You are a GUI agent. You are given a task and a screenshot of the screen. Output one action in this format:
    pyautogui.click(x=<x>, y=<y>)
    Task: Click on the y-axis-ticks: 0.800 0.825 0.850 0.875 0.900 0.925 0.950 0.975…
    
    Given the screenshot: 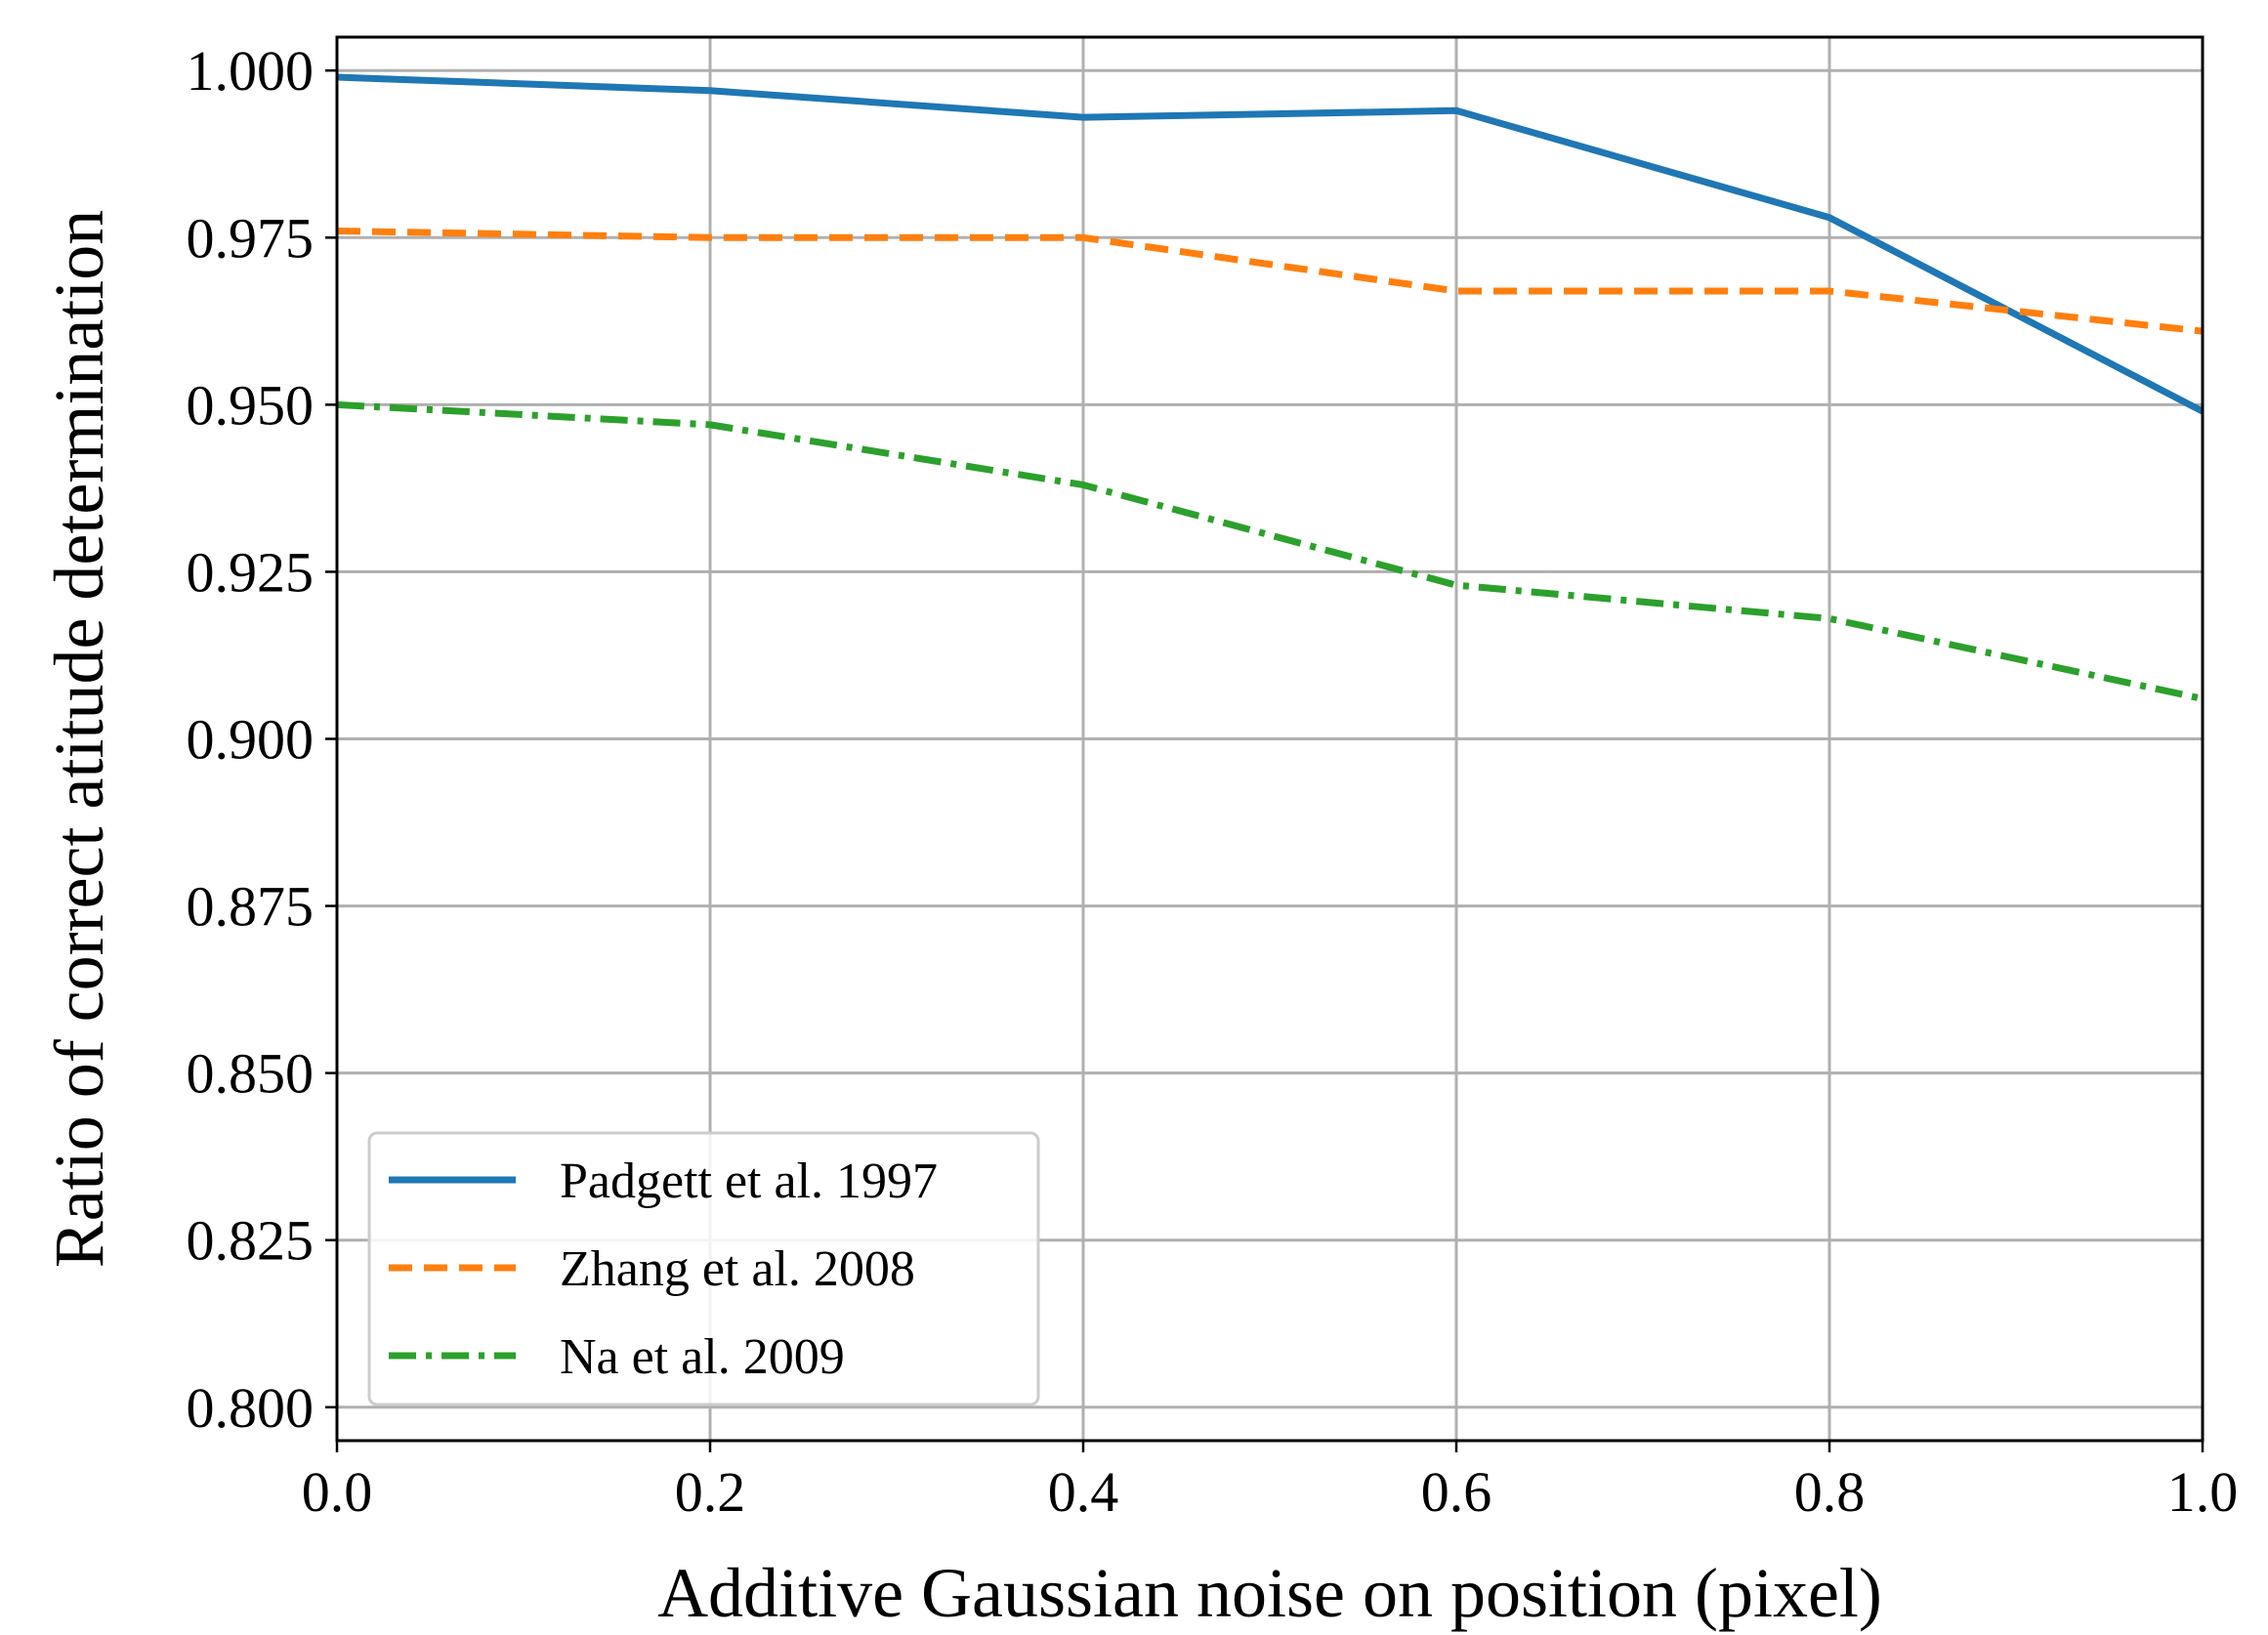 What is the action you would take?
    pyautogui.click(x=262, y=739)
    